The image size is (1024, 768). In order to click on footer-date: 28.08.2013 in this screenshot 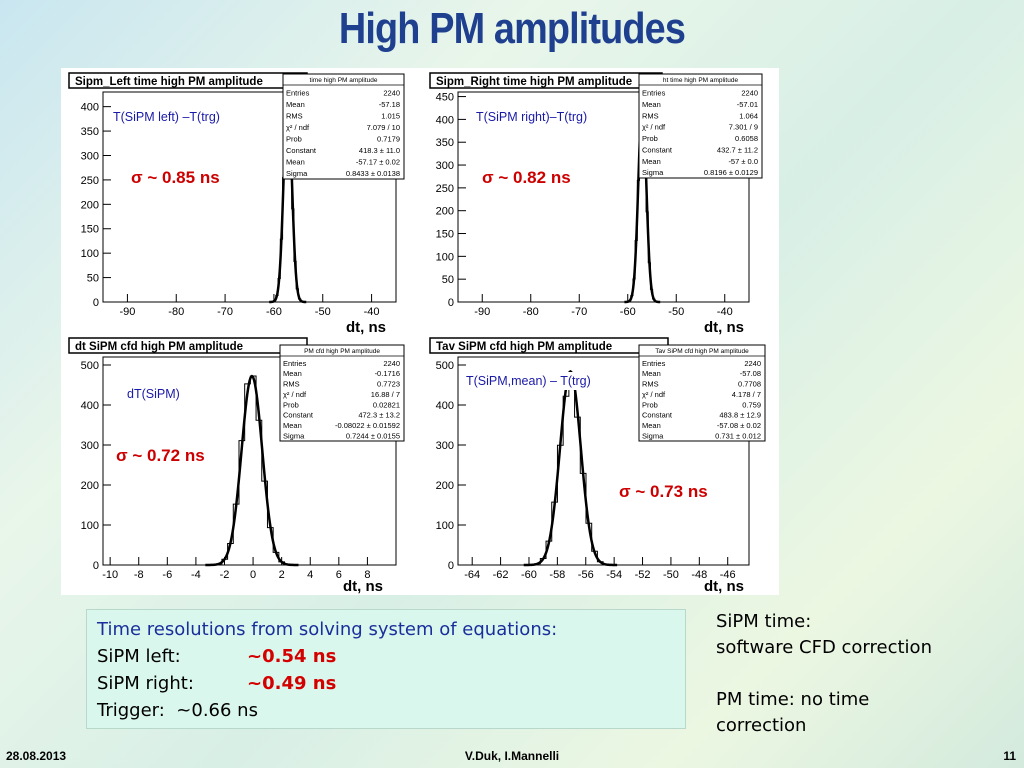, I will do `click(36, 756)`.